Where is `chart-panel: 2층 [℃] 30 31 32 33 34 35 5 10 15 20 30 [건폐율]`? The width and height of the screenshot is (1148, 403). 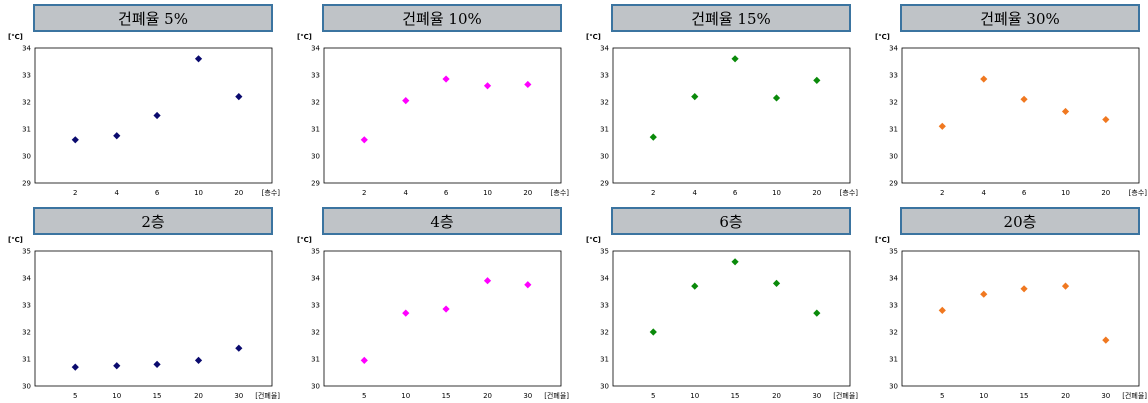 chart-panel: 2층 [℃] 30 31 32 33 34 35 5 10 15 20 30 [건폐율] is located at coordinates (143, 303).